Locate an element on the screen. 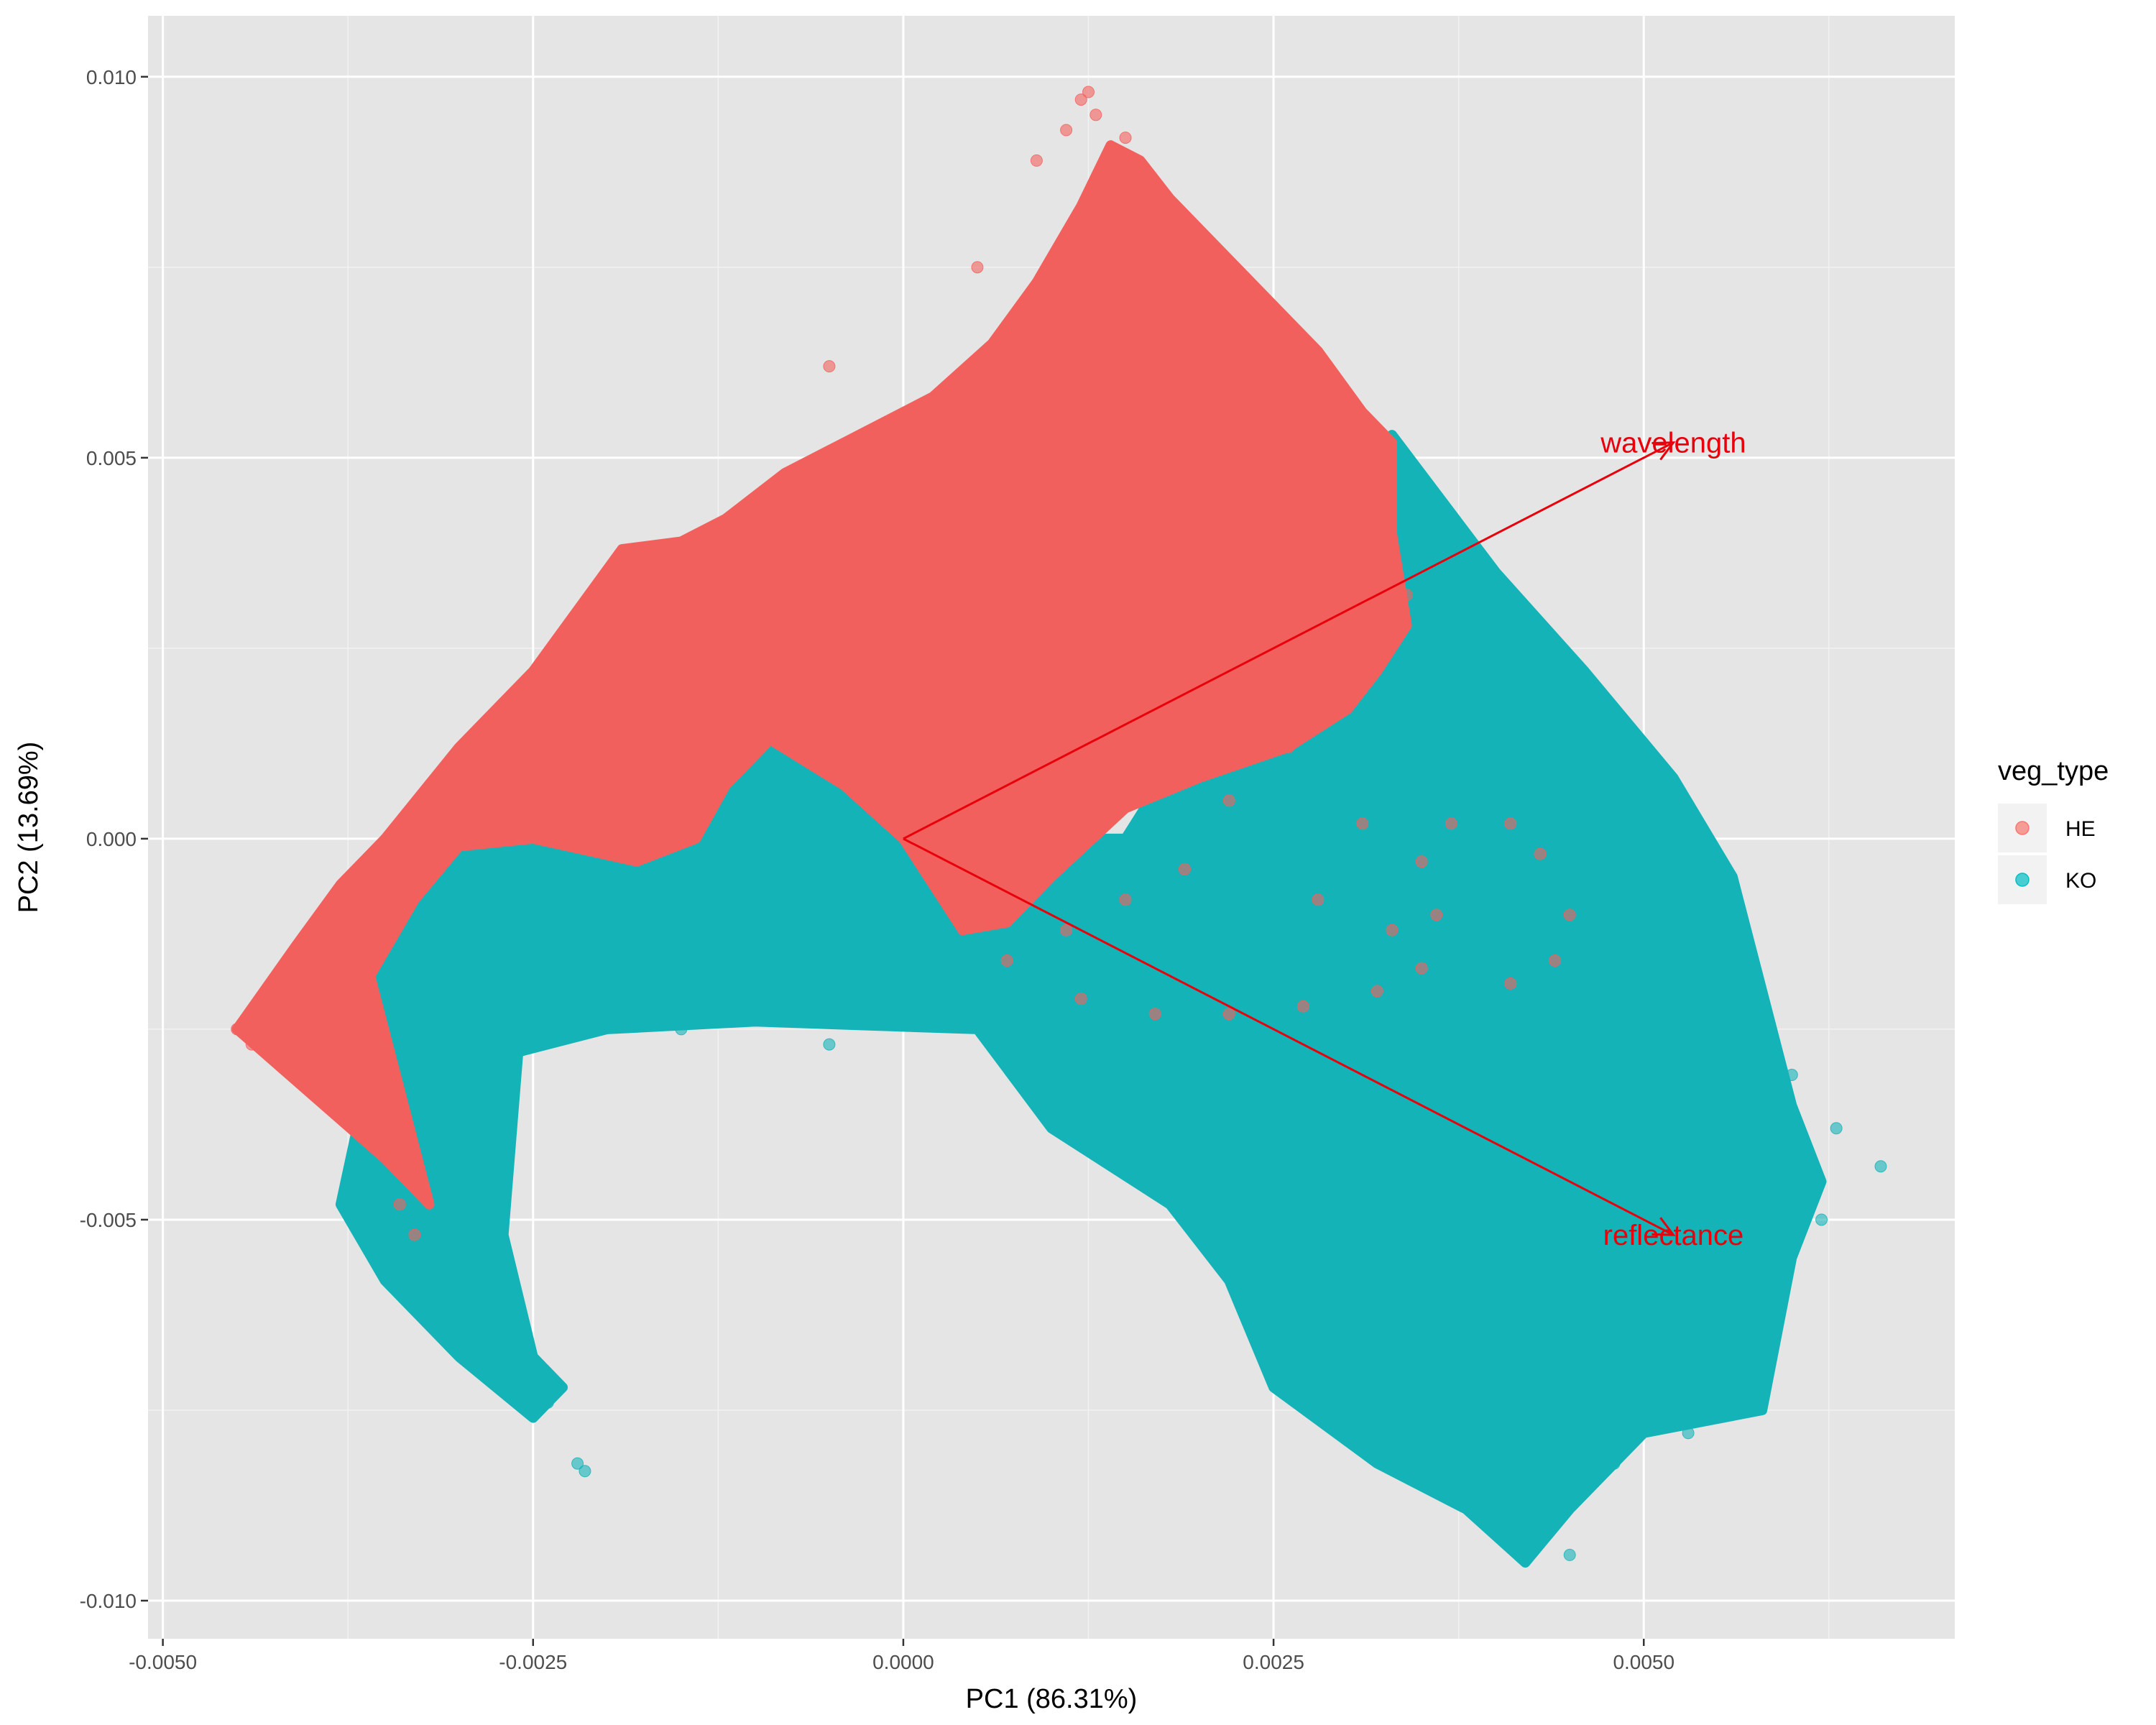 This screenshot has height=1725, width=2156. y-tick-label: 0.010 is located at coordinates (111, 77).